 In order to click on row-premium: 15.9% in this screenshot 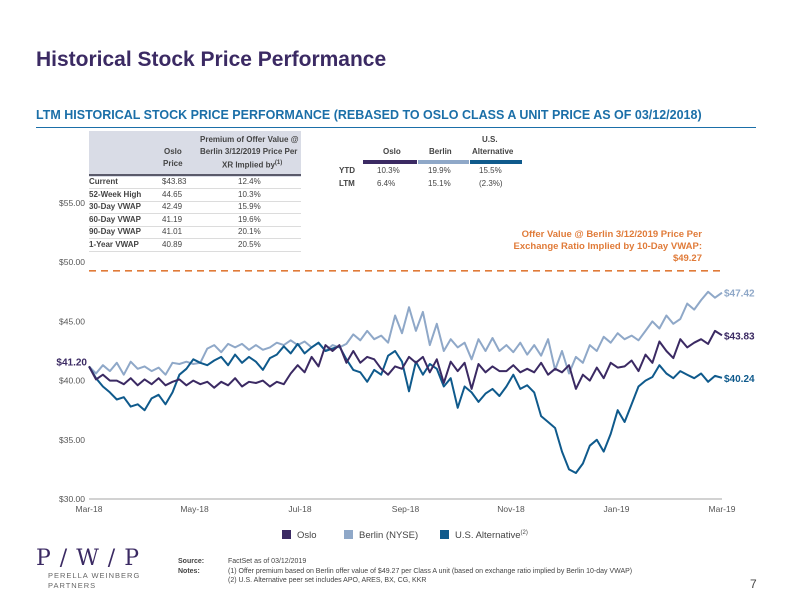, I will do `click(249, 206)`.